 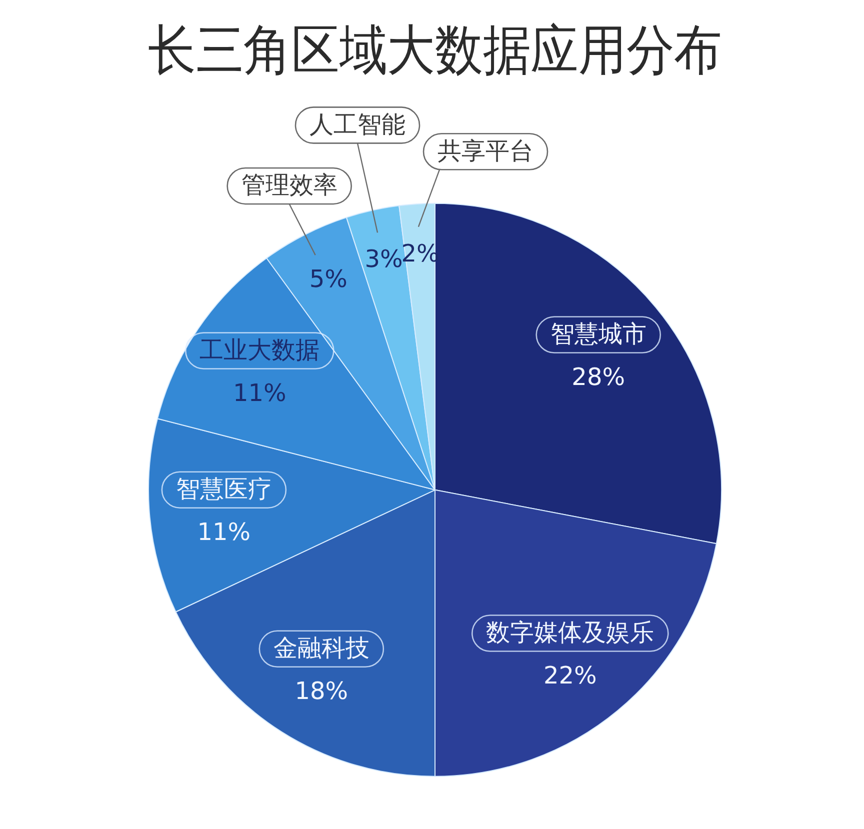 I want to click on data-label: 28%, so click(x=599, y=376).